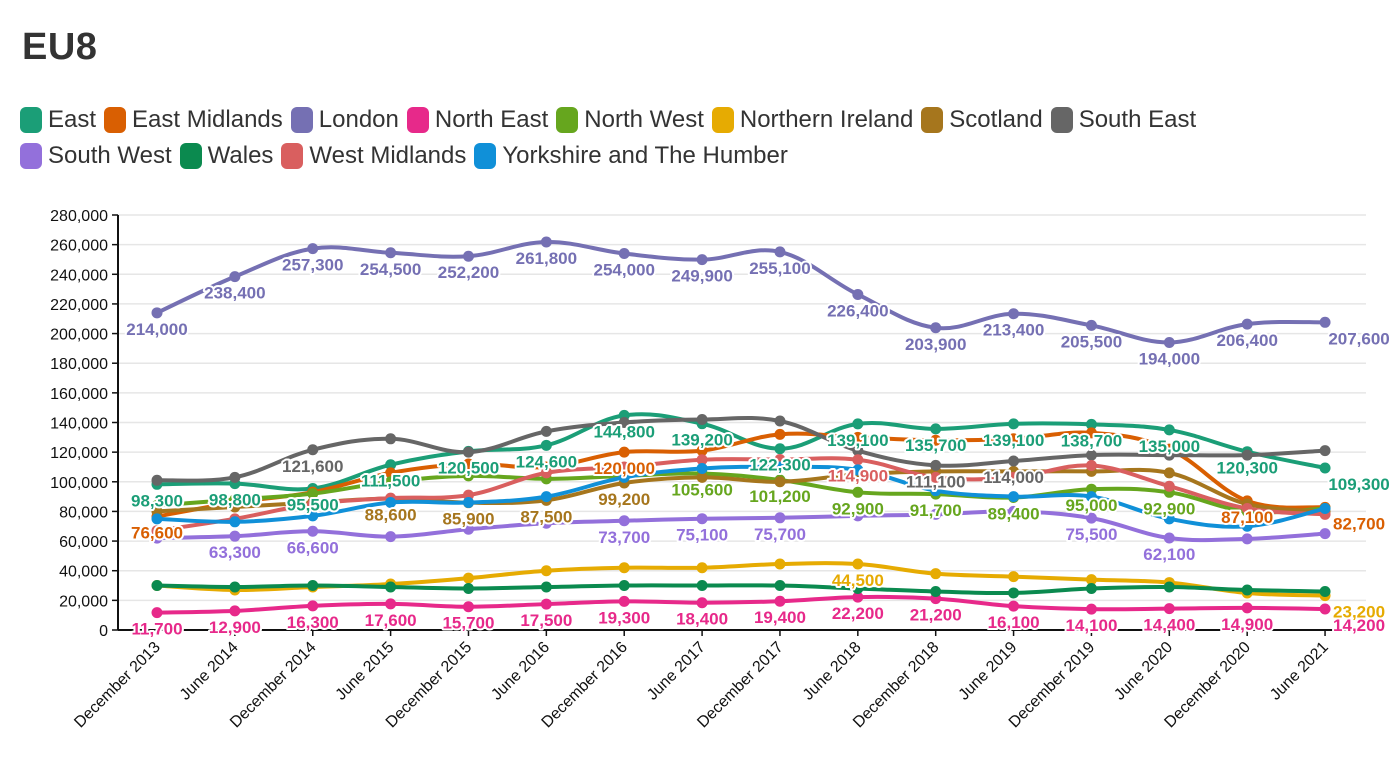 Image resolution: width=1400 pixels, height=772 pixels. What do you see at coordinates (312, 265) in the screenshot?
I see `data-label: 257,300` at bounding box center [312, 265].